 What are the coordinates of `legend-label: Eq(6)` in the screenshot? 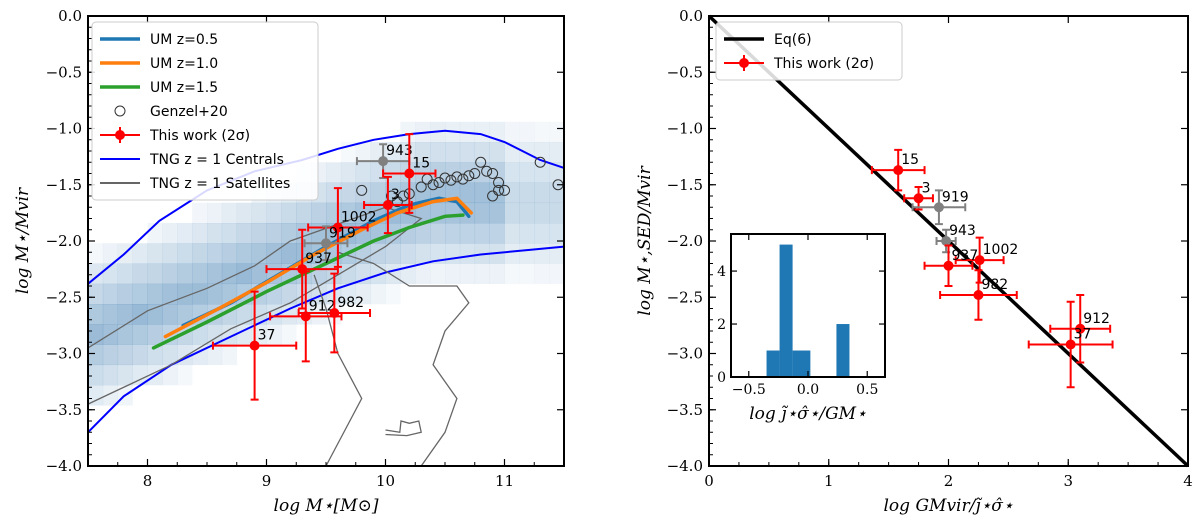 It's located at (793, 40).